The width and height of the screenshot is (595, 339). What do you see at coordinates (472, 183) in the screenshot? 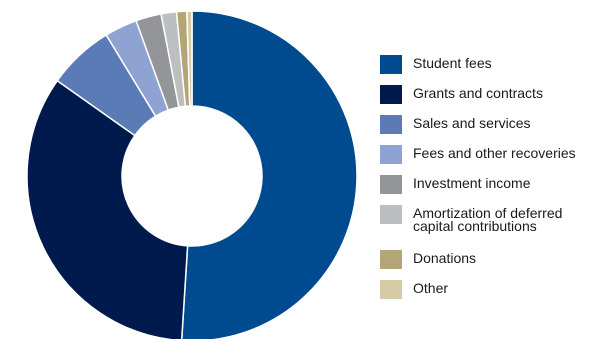
I see `legend-label: Investment income` at bounding box center [472, 183].